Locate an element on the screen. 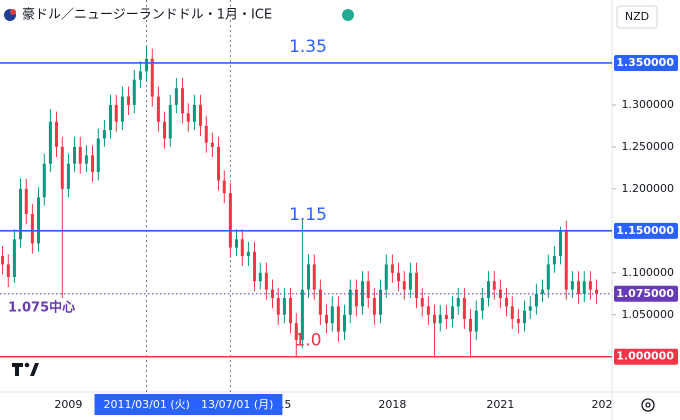 Image resolution: width=680 pixels, height=420 pixels. crosshair-label-box is located at coordinates (188, 404).